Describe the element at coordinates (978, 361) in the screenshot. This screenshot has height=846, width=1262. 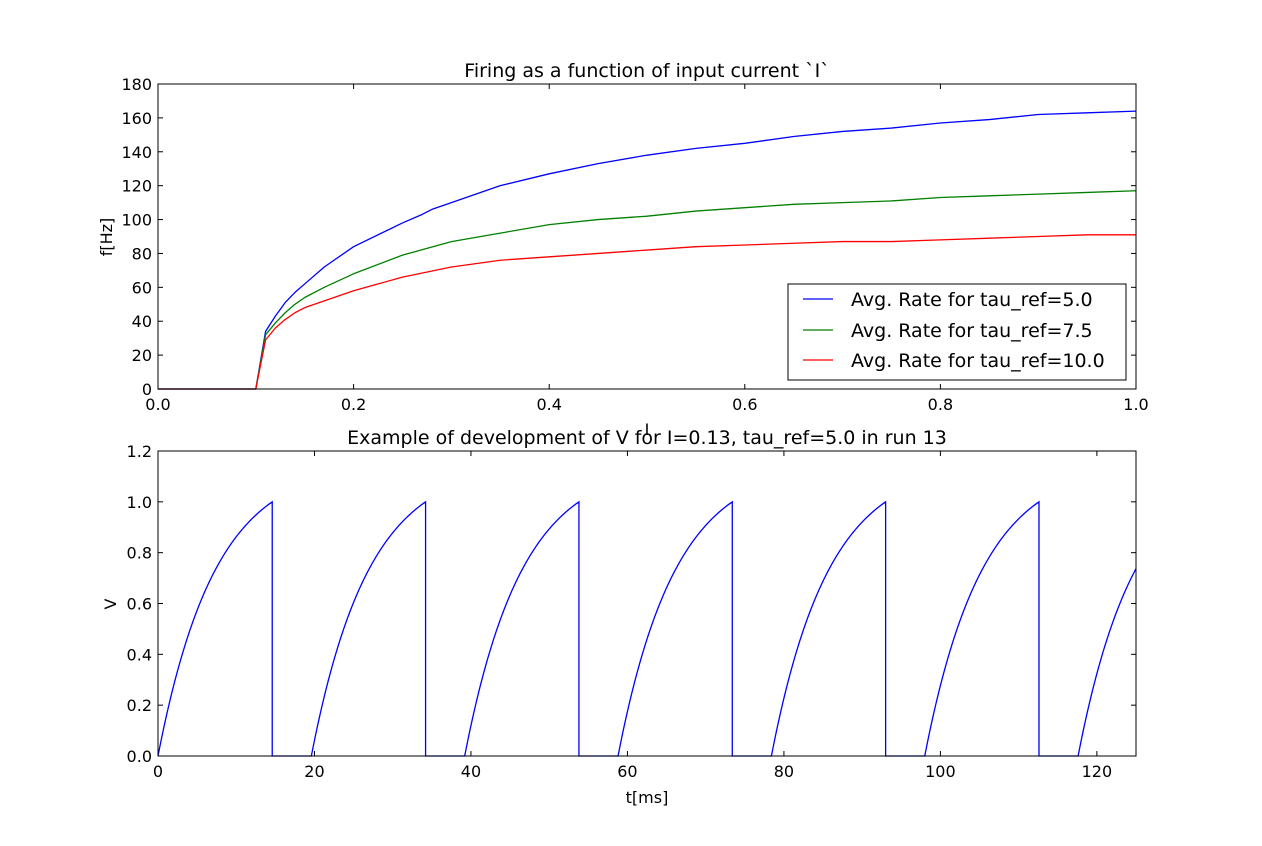
I see `legend-label-tau-10: Avg. Rate for tau_ref=10.0` at that location.